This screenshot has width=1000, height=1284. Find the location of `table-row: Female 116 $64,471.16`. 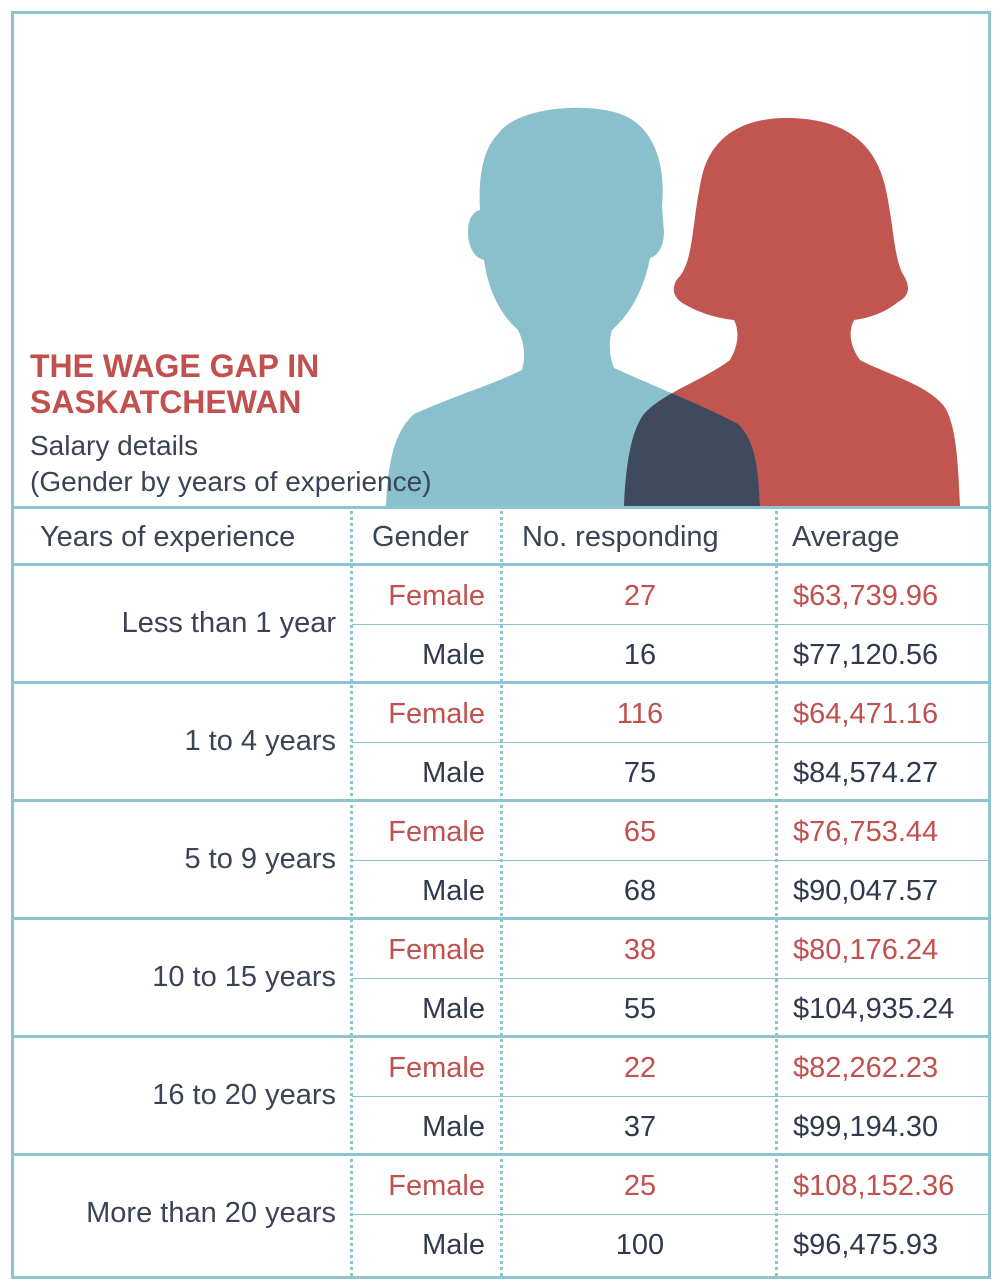

table-row: Female 116 $64,471.16 is located at coordinates (670, 713).